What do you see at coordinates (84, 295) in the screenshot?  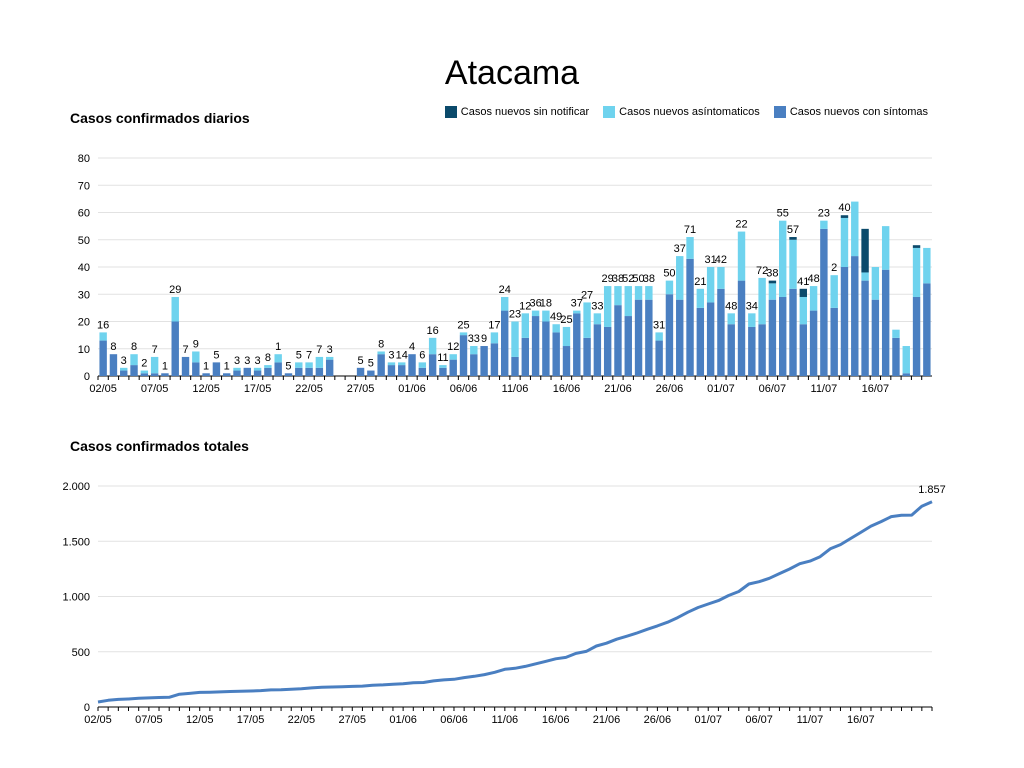 I see `y-tick-label: 30` at bounding box center [84, 295].